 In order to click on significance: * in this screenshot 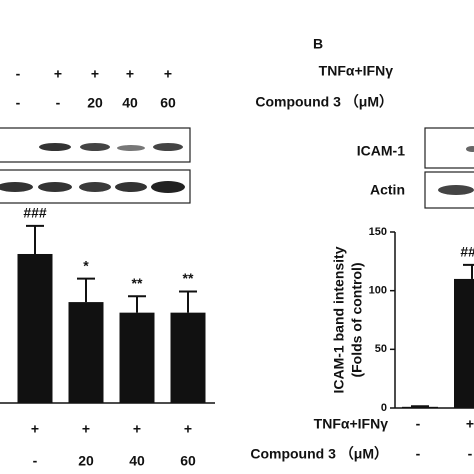, I will do `click(86, 265)`.